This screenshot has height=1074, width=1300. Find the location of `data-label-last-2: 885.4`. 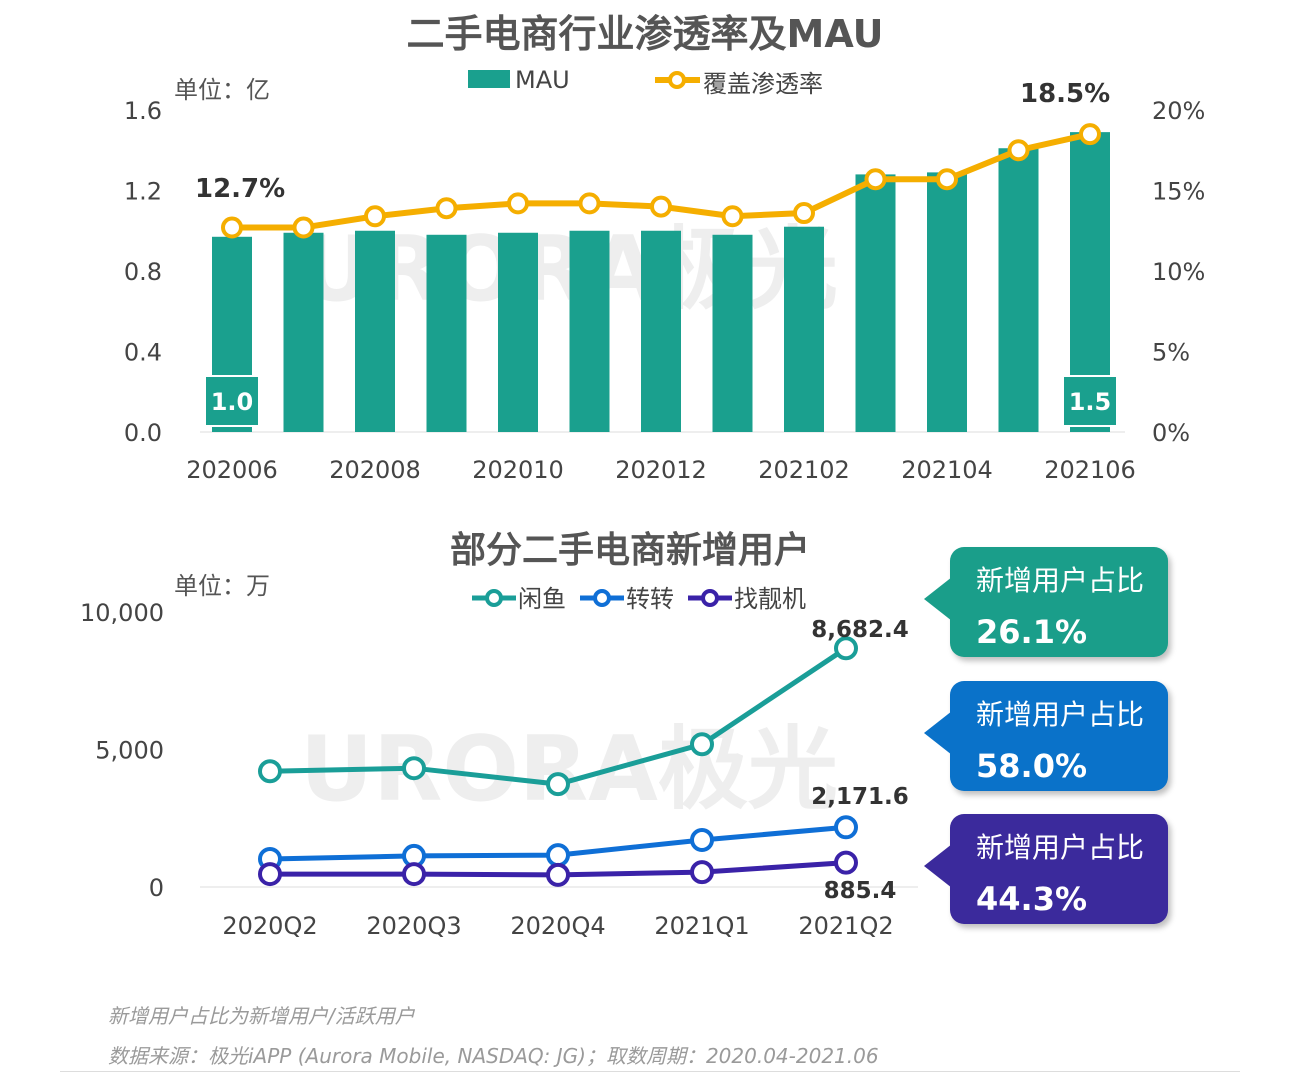

data-label-last-2: 885.4 is located at coordinates (860, 891).